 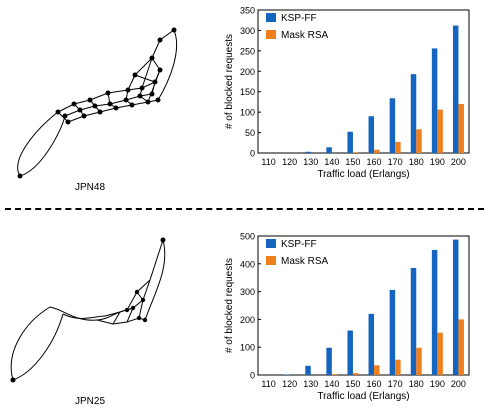 What do you see at coordinates (88, 310) in the screenshot?
I see `jpn25-topology` at bounding box center [88, 310].